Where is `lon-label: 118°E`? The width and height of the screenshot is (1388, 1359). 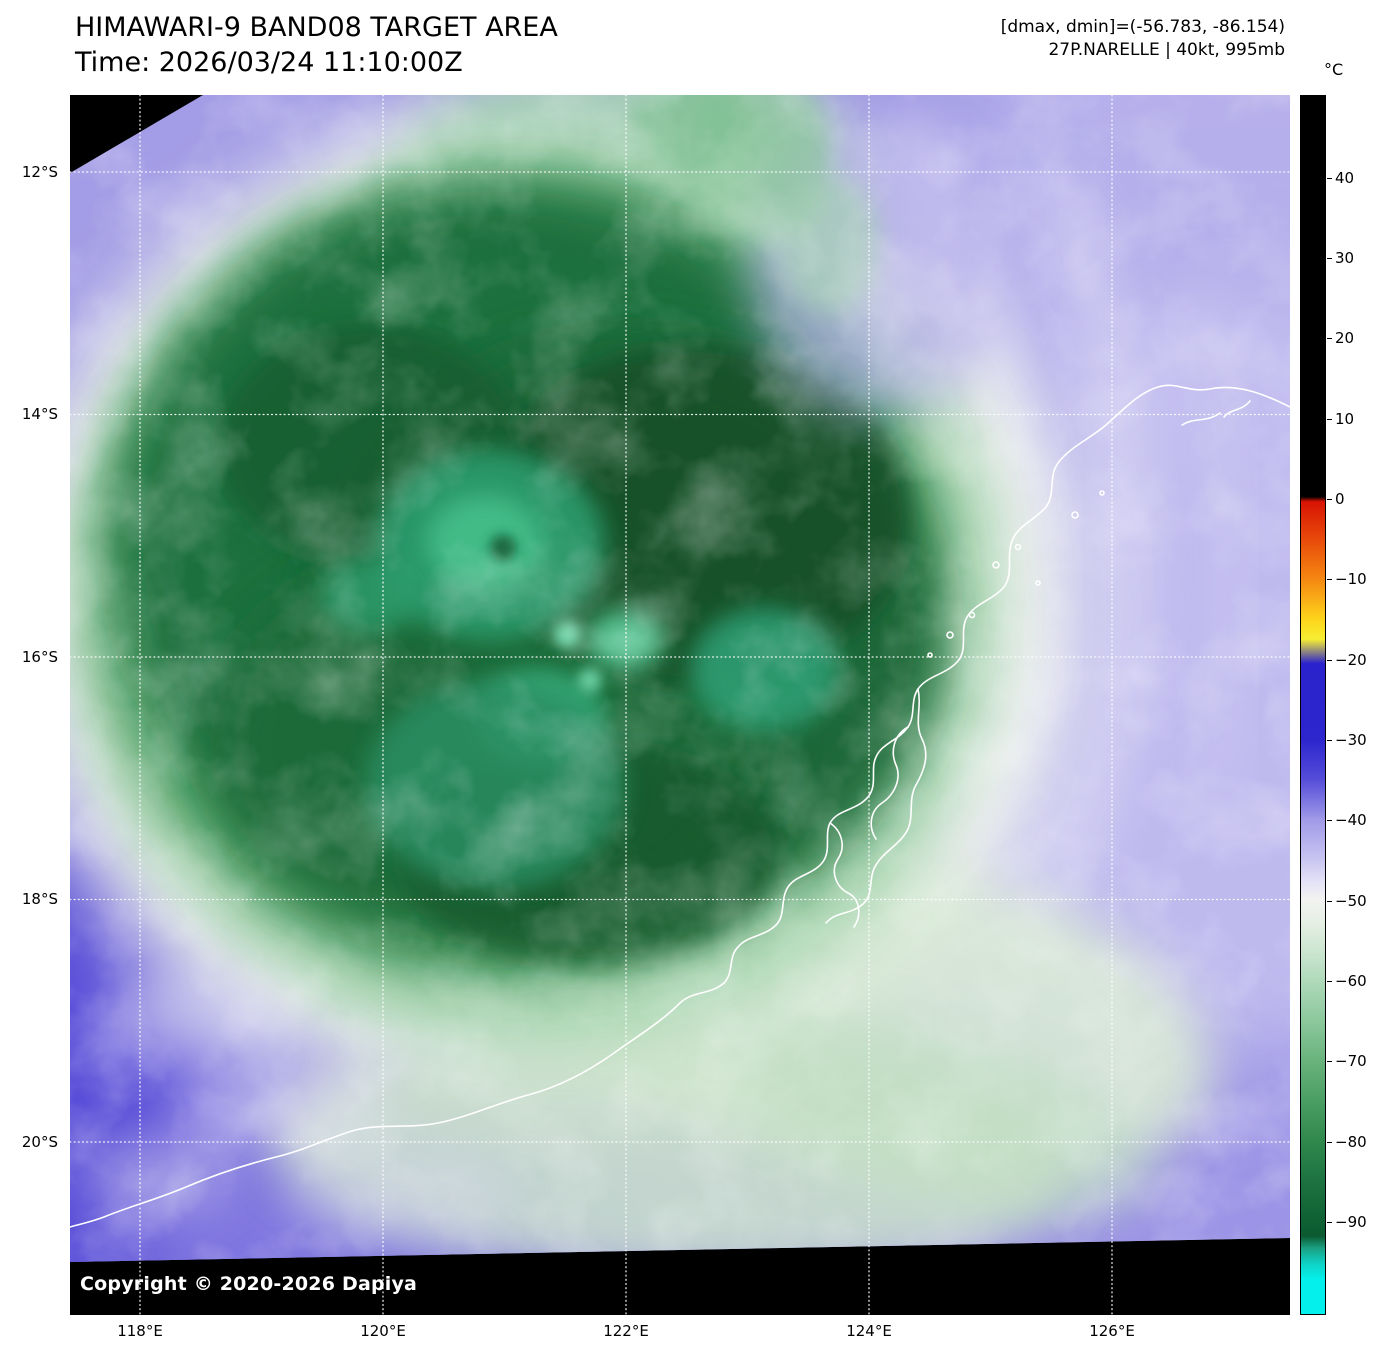 lon-label: 118°E is located at coordinates (140, 1331).